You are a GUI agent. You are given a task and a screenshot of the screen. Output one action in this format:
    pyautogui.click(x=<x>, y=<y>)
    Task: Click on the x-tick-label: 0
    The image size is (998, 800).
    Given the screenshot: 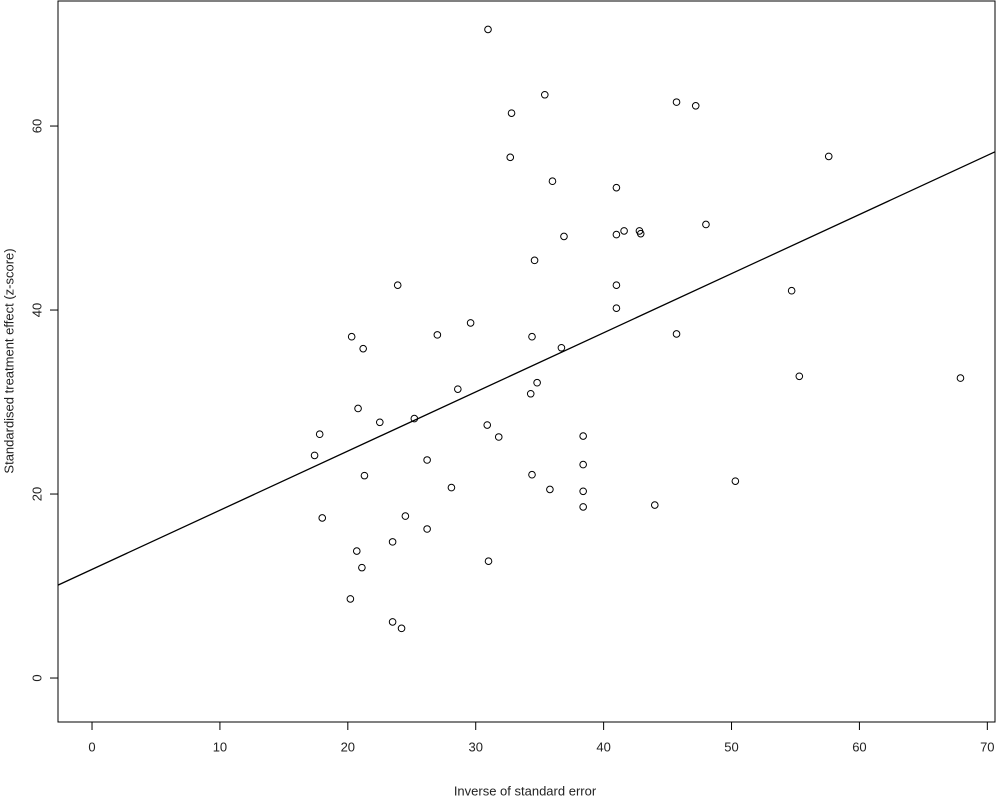 What is the action you would take?
    pyautogui.click(x=91, y=746)
    